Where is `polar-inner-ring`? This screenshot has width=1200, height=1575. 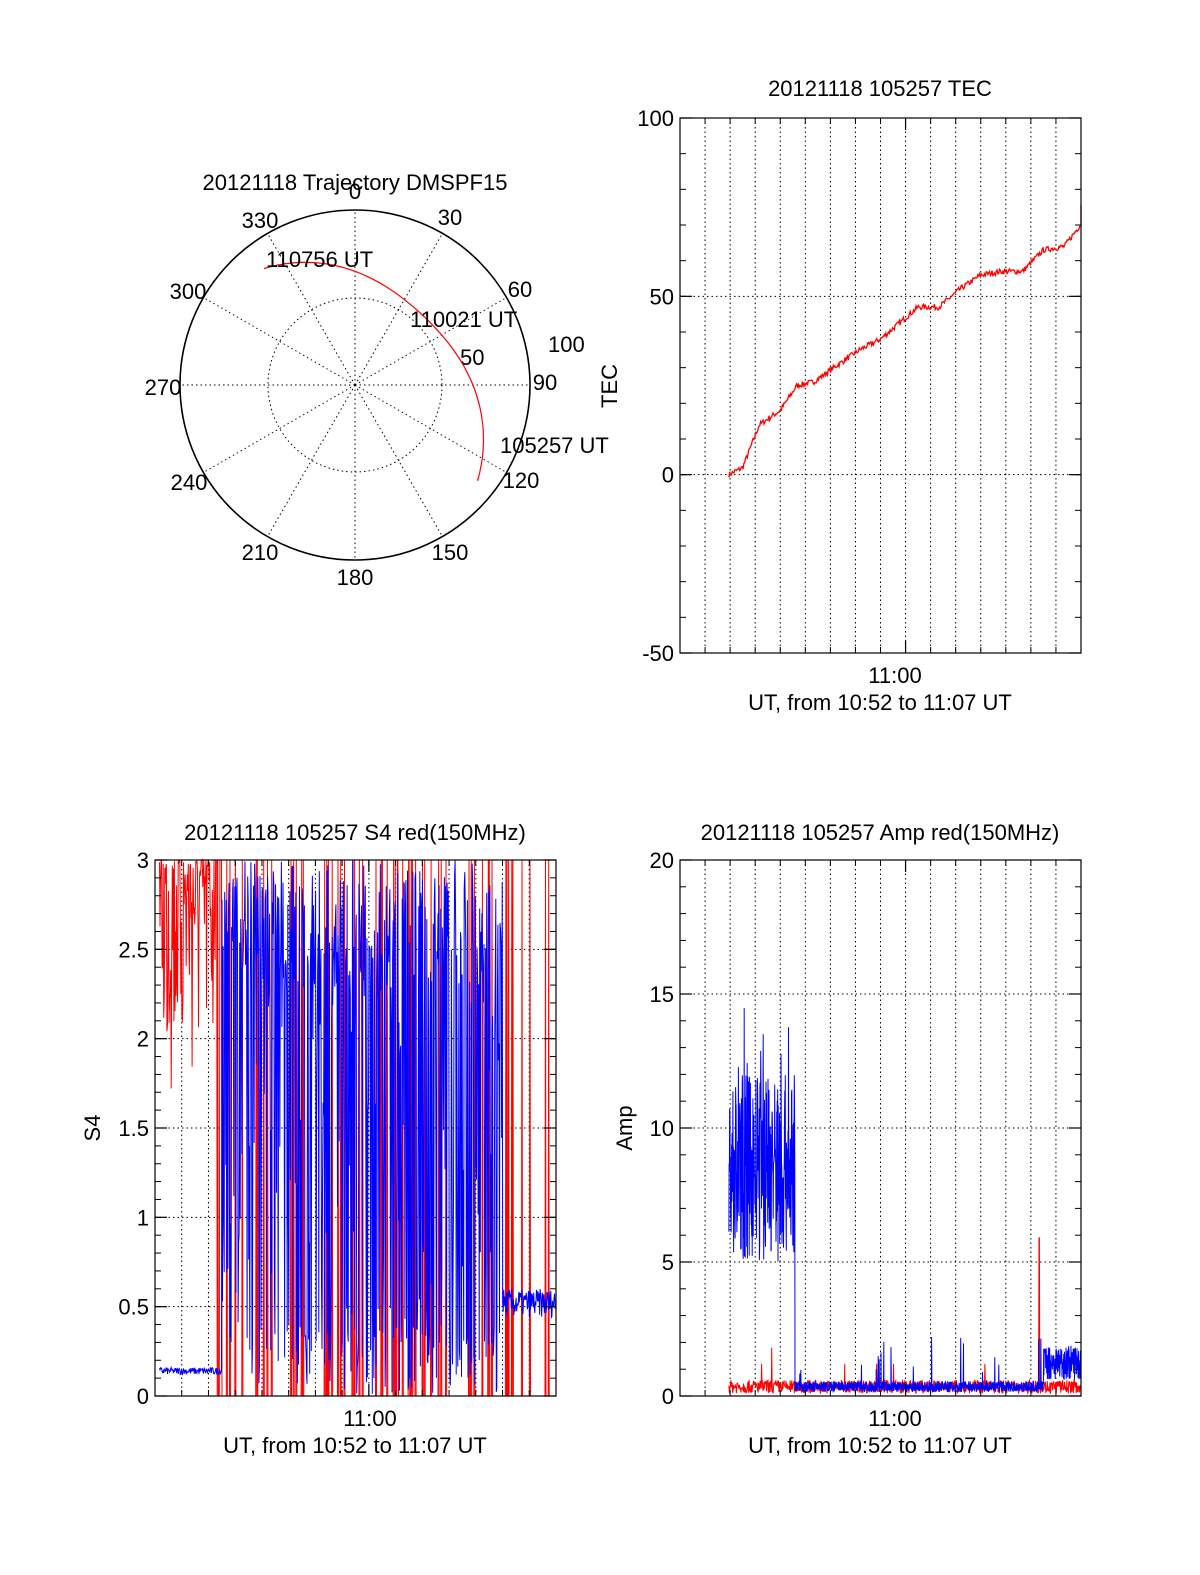
polar-inner-ring is located at coordinates (355, 385).